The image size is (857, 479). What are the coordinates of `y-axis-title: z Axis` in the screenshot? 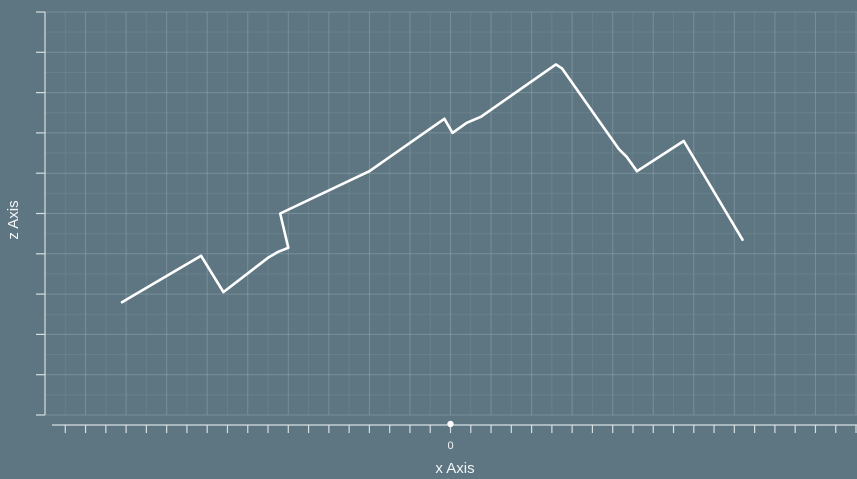 It's located at (13, 219).